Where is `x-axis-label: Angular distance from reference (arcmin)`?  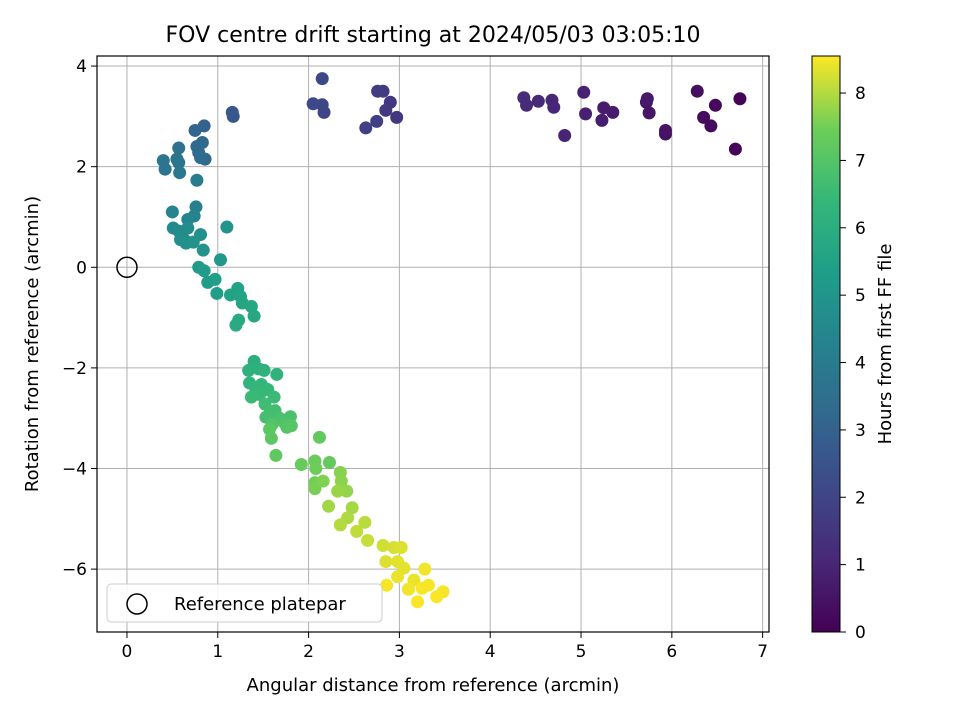
x-axis-label: Angular distance from reference (arcmin) is located at coordinates (433, 685).